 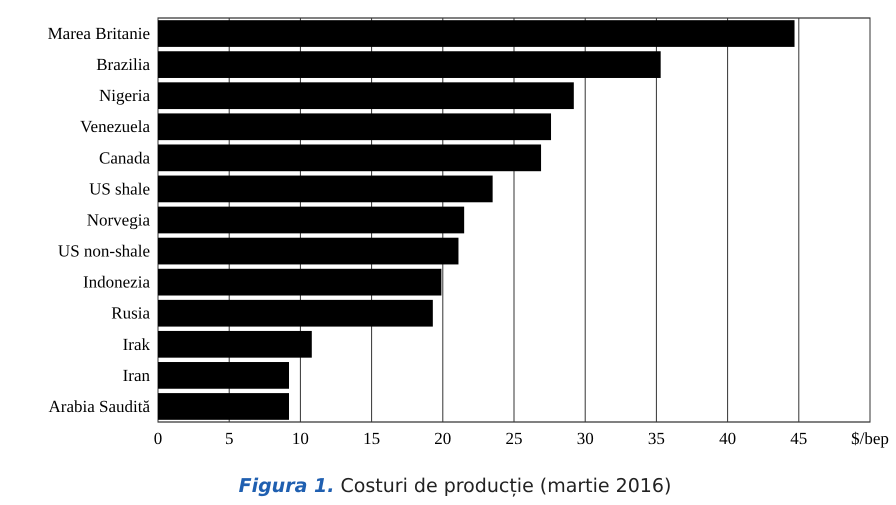 I want to click on y-tick-label: US shale, so click(x=119, y=188).